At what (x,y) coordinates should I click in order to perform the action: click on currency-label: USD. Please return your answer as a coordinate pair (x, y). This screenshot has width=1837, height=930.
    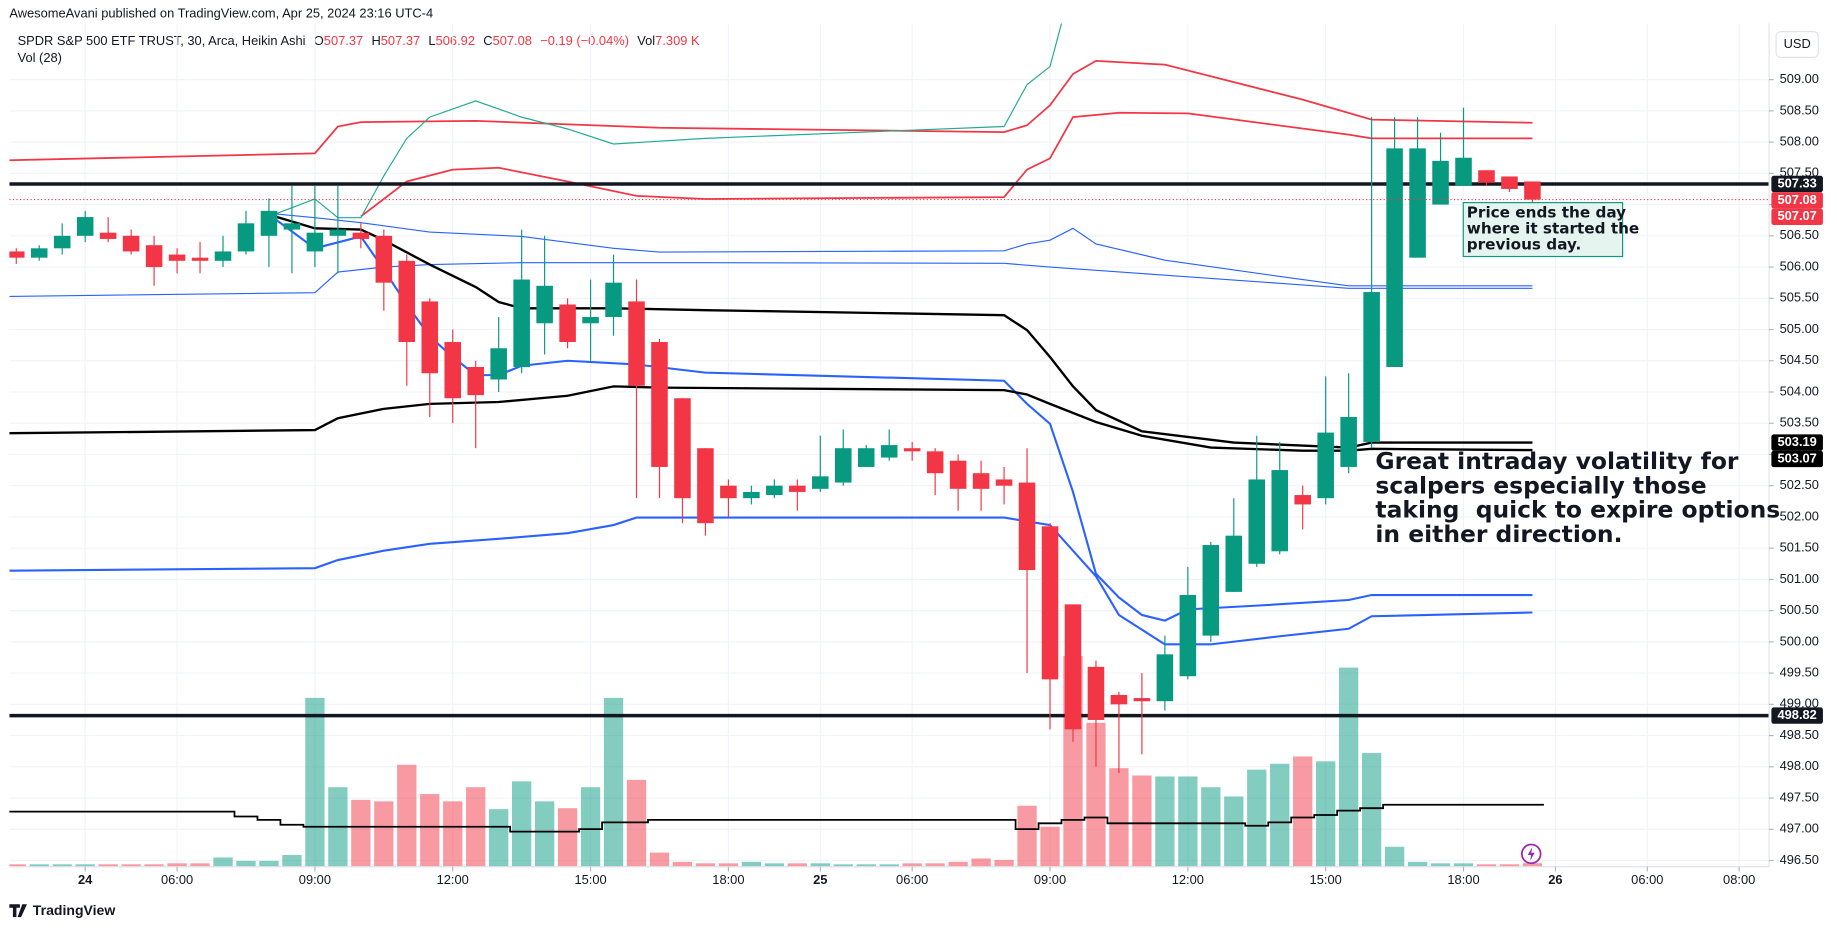
    Looking at the image, I should click on (1797, 43).